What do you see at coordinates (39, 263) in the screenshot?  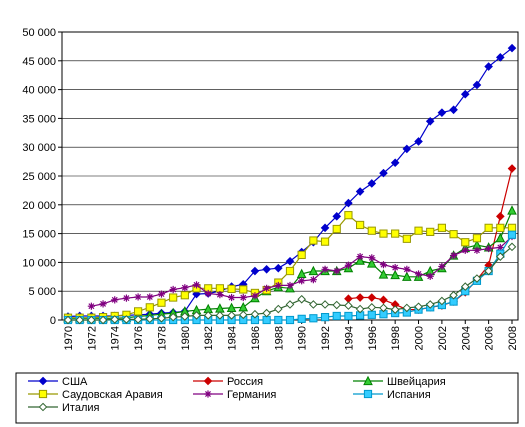 I see `y-tick-label: 10 000` at bounding box center [39, 263].